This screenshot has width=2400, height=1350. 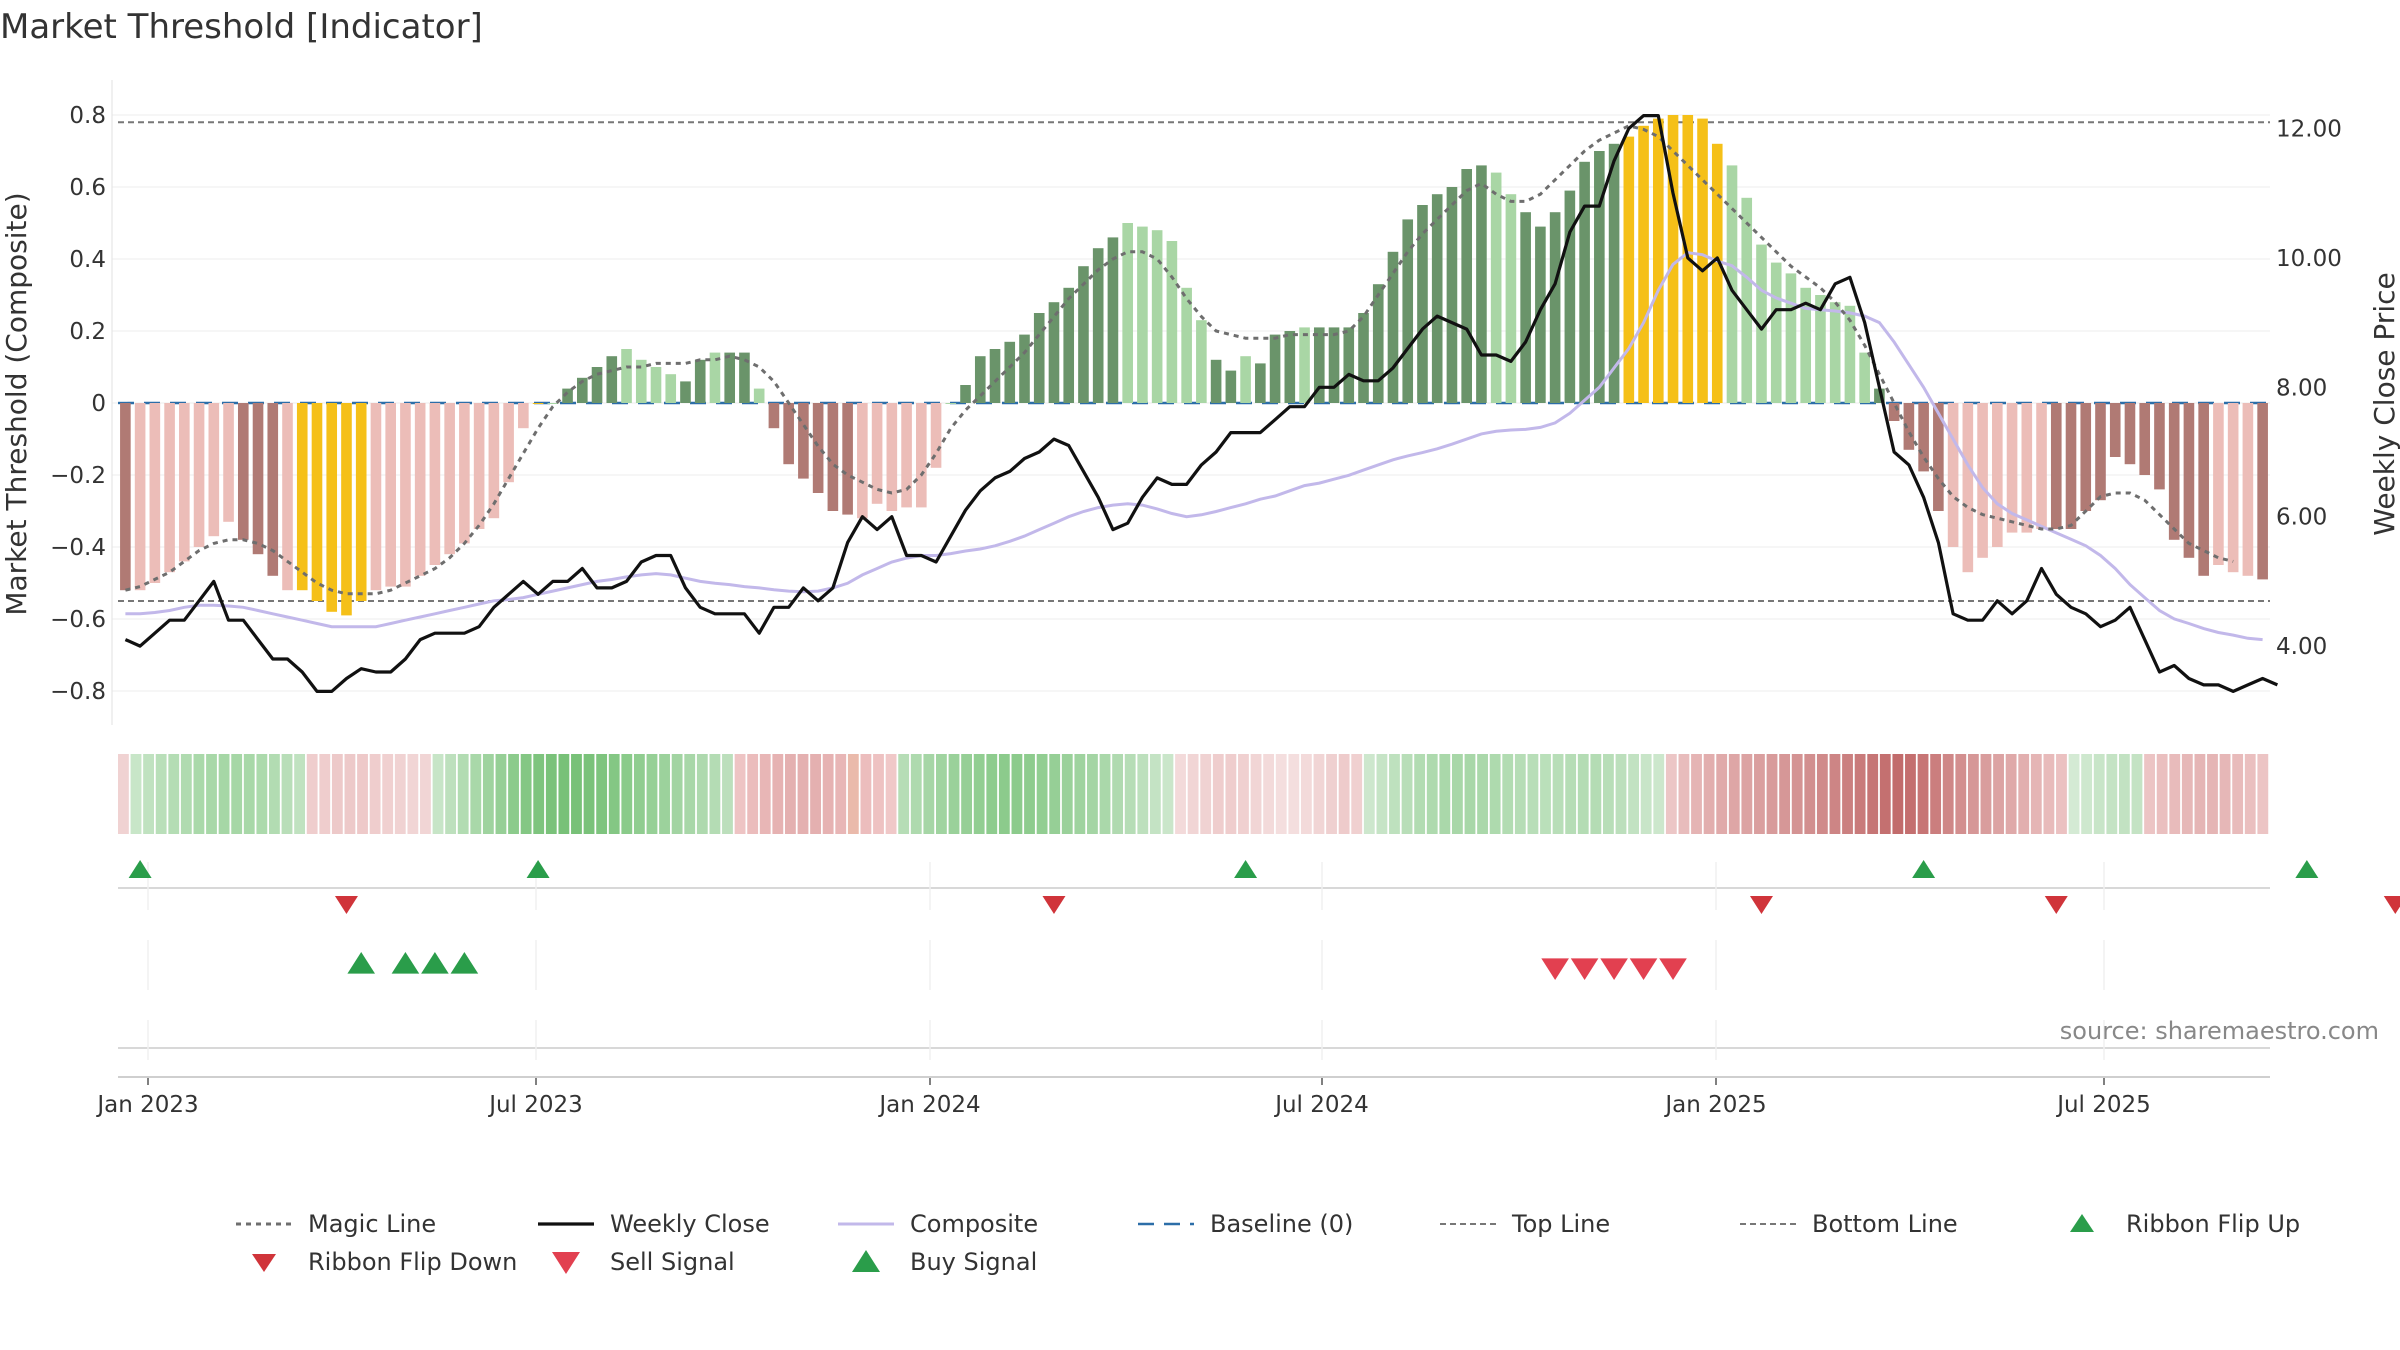 What do you see at coordinates (672, 1262) in the screenshot?
I see `legend-label: Sell Signal` at bounding box center [672, 1262].